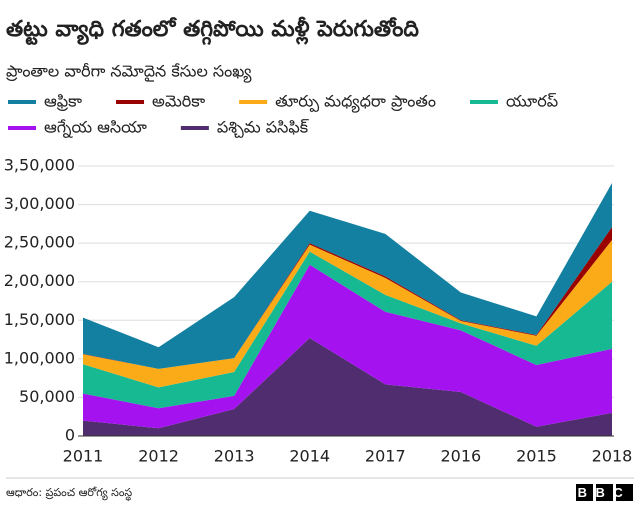 The image size is (640, 505). Describe the element at coordinates (355, 103) in the screenshot. I see `legend-label: తూర్పు మధ్యధరా ప్రాంతం` at that location.